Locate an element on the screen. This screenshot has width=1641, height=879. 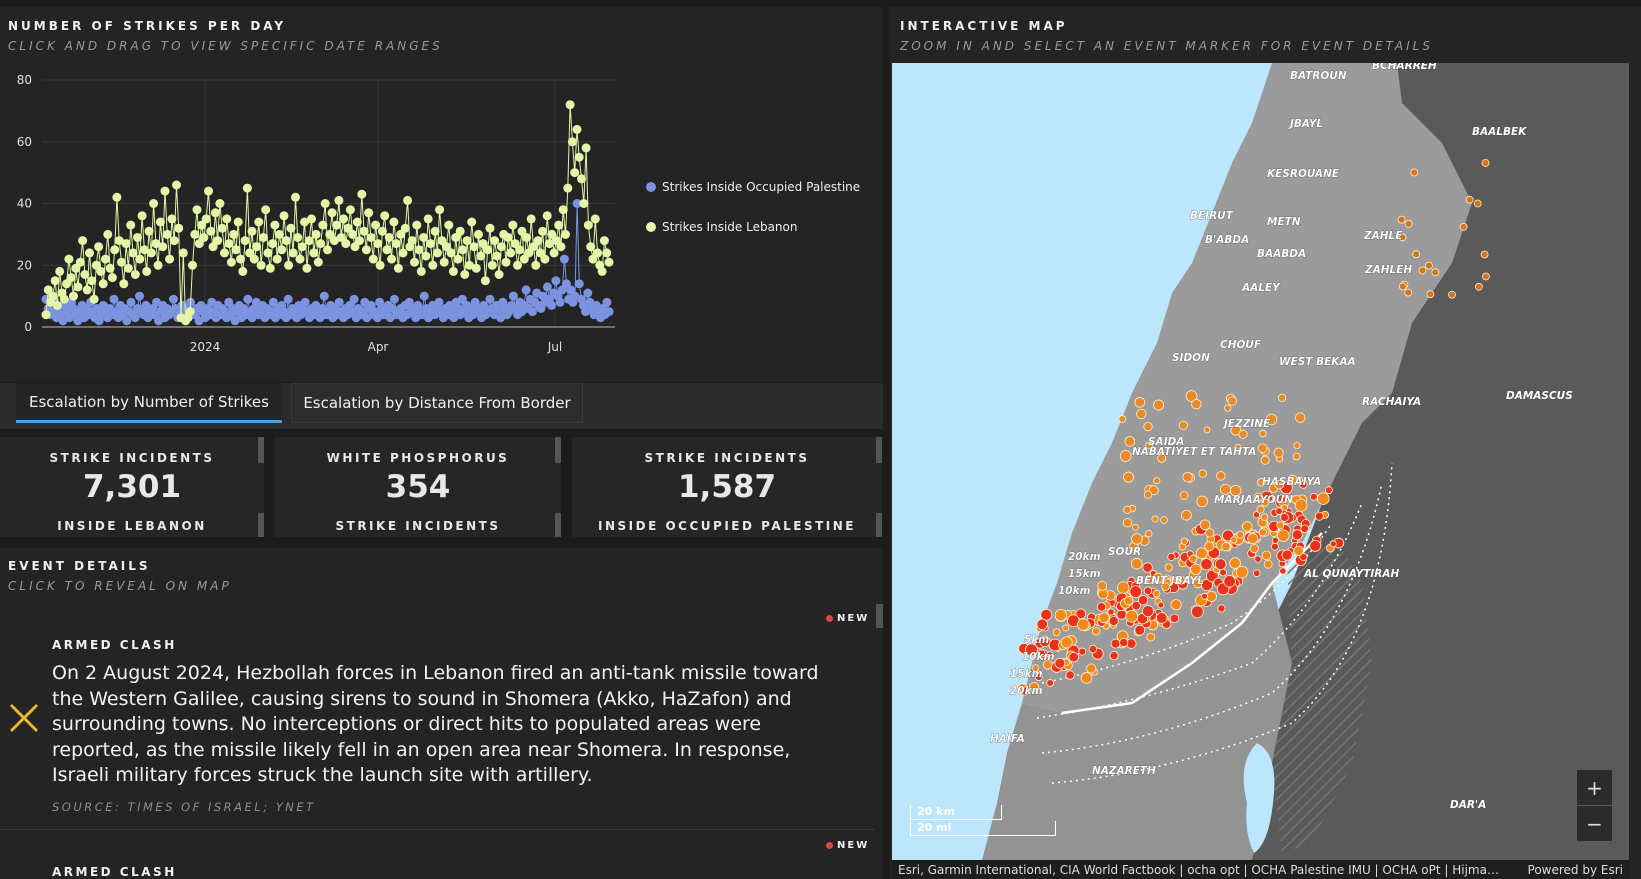
zoom-in-button: + is located at coordinates (1594, 787).